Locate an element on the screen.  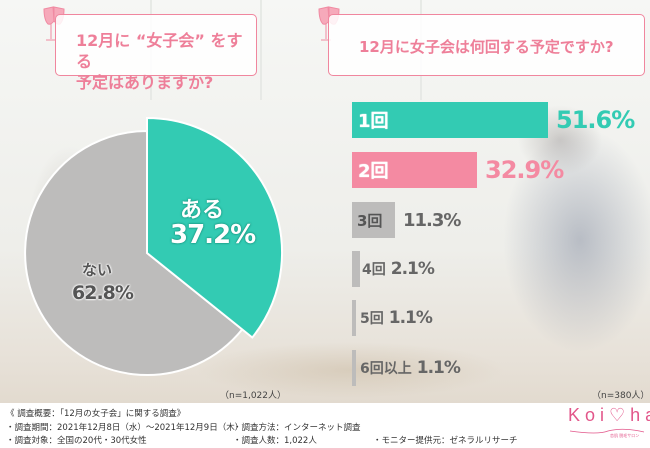
bar-label-2: 2回 is located at coordinates (373, 171).